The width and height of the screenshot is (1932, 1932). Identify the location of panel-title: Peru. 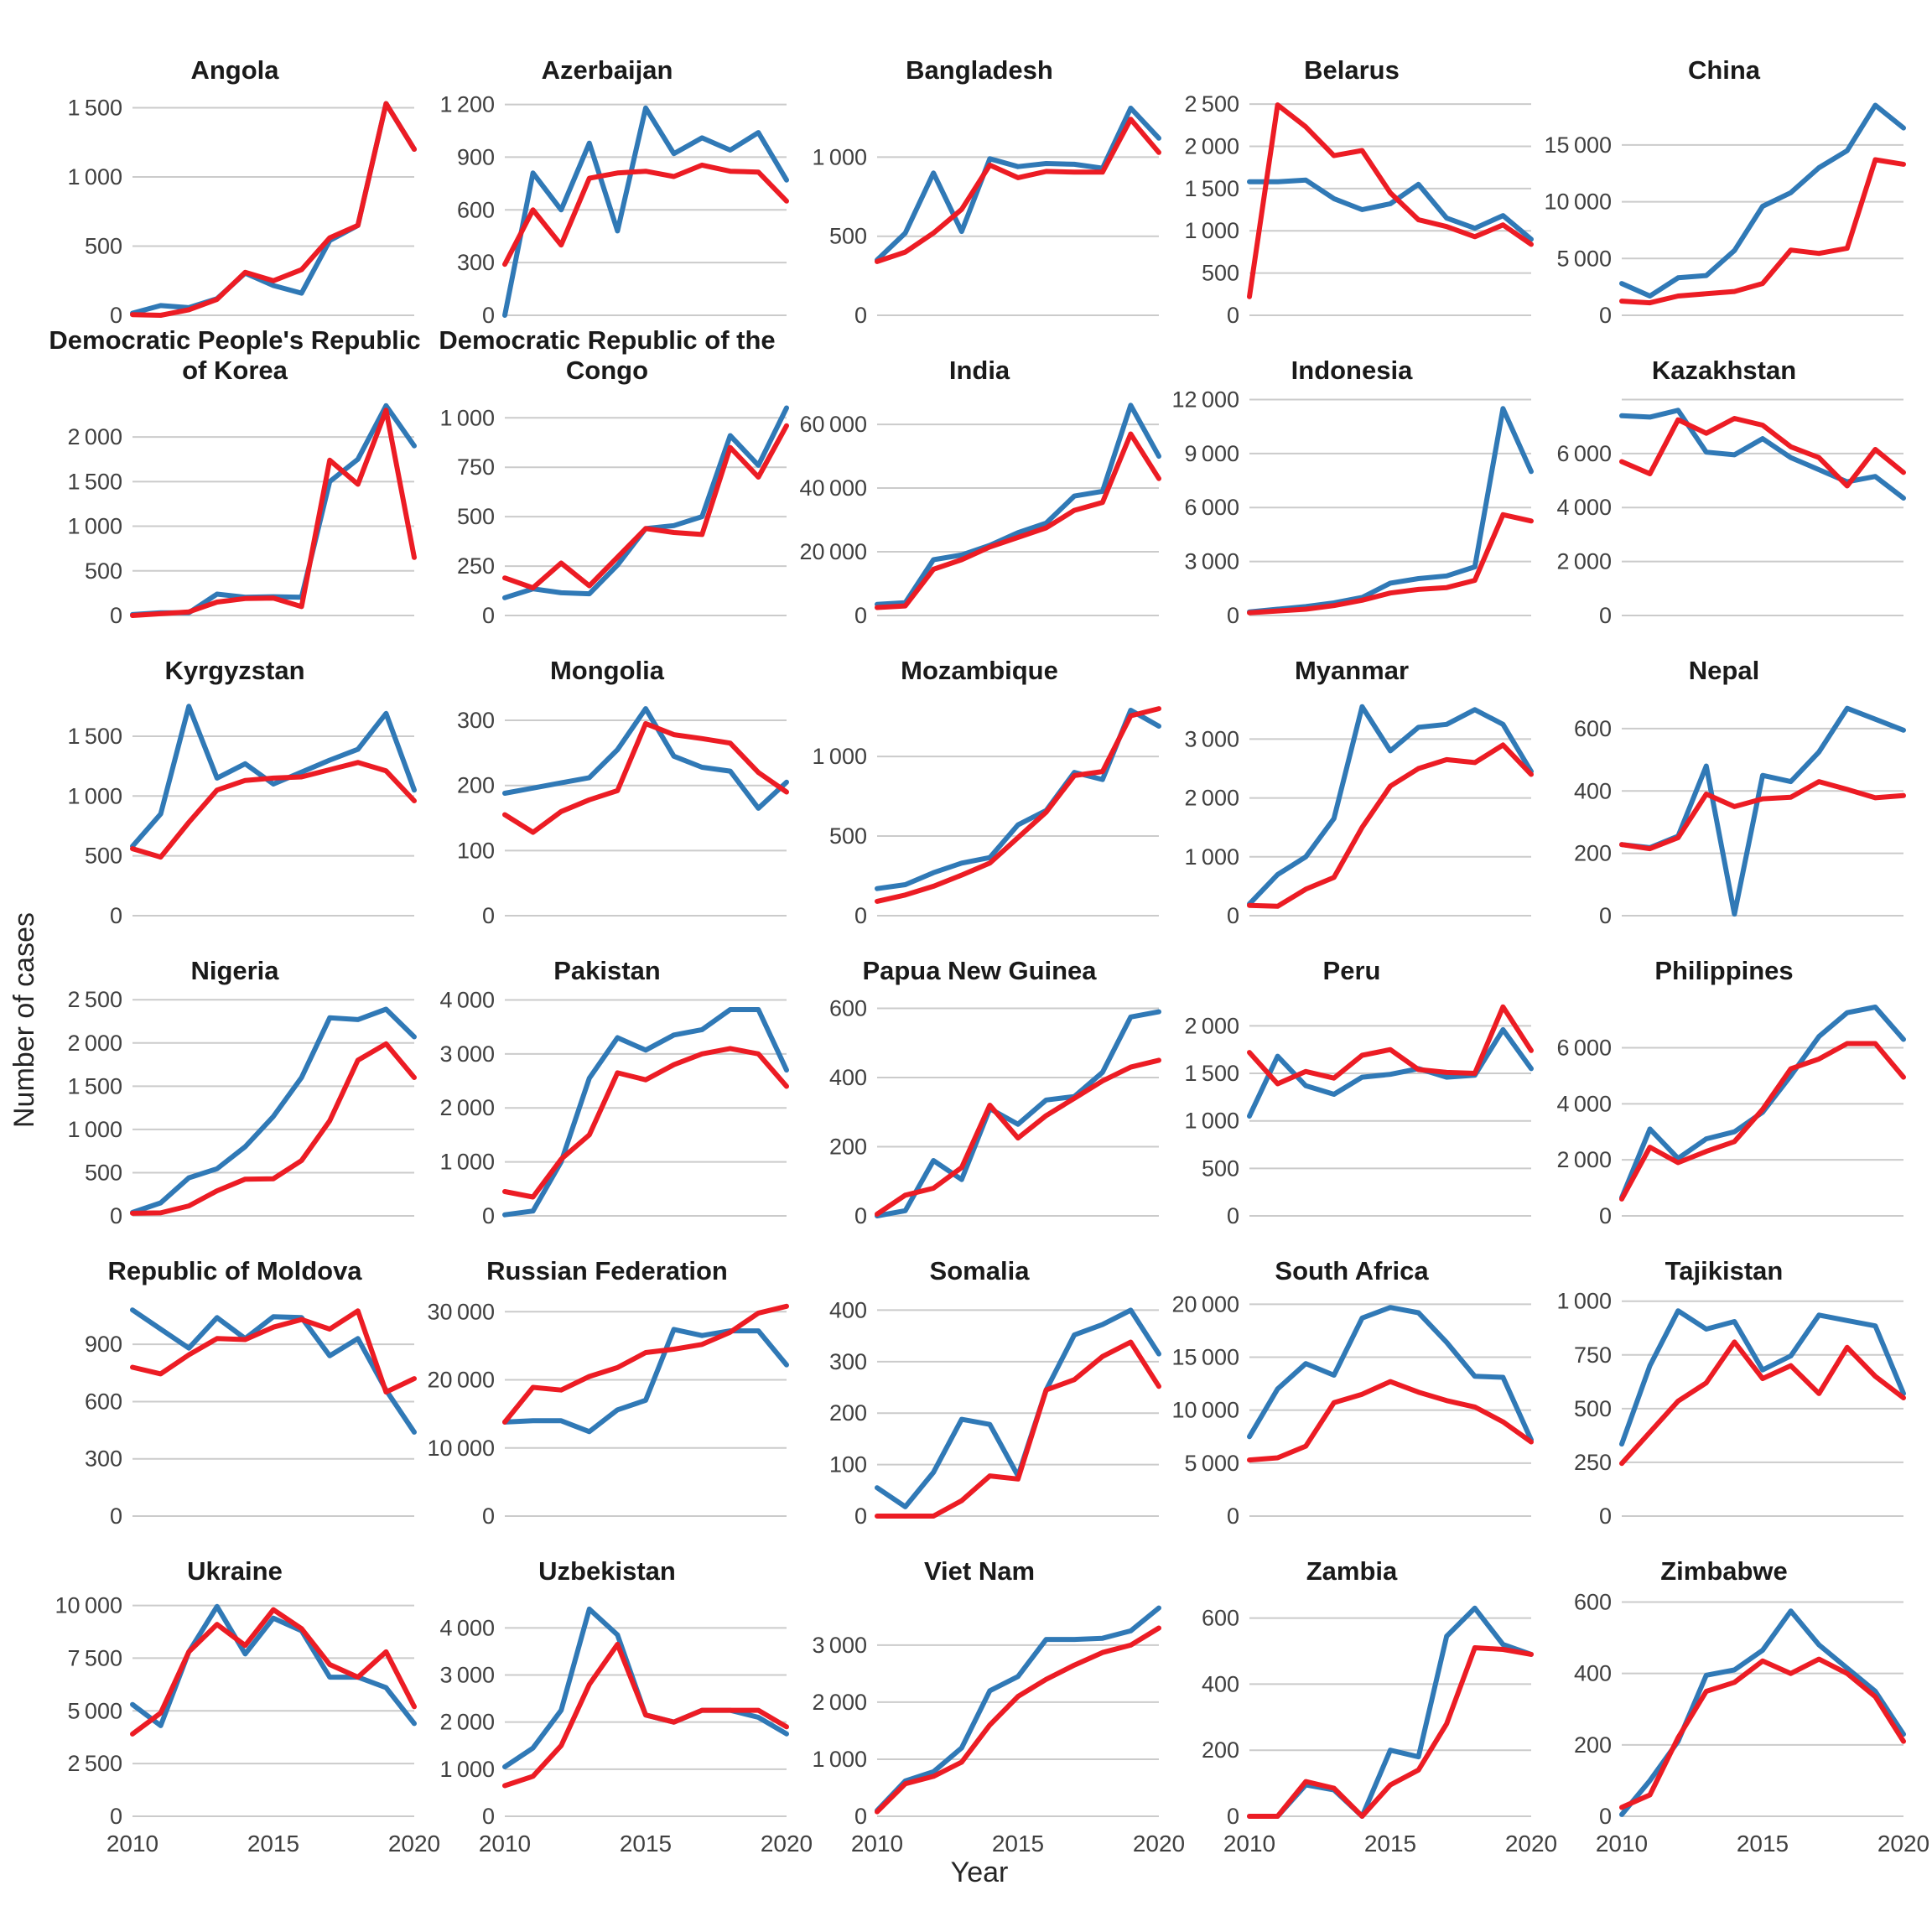
(1351, 970).